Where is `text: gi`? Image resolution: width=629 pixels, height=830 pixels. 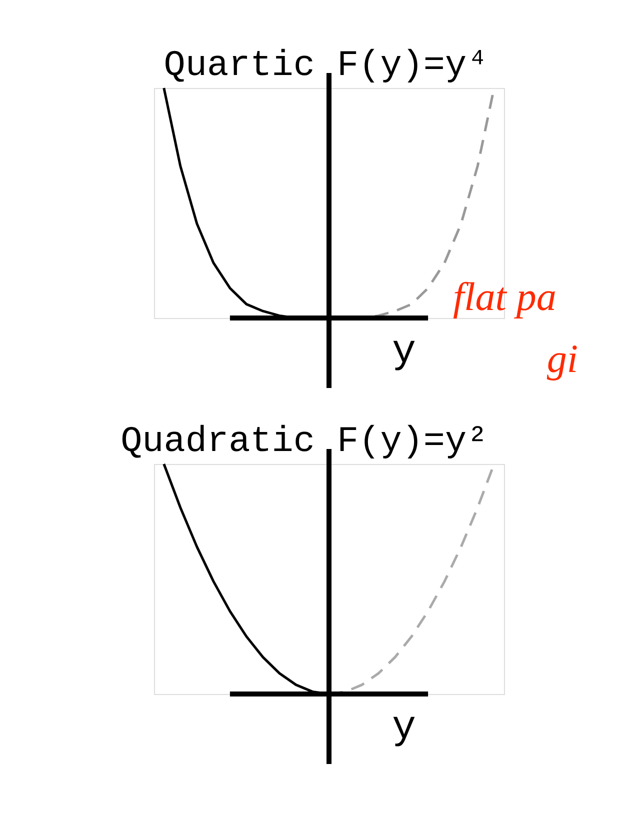
text: gi is located at coordinates (562, 358).